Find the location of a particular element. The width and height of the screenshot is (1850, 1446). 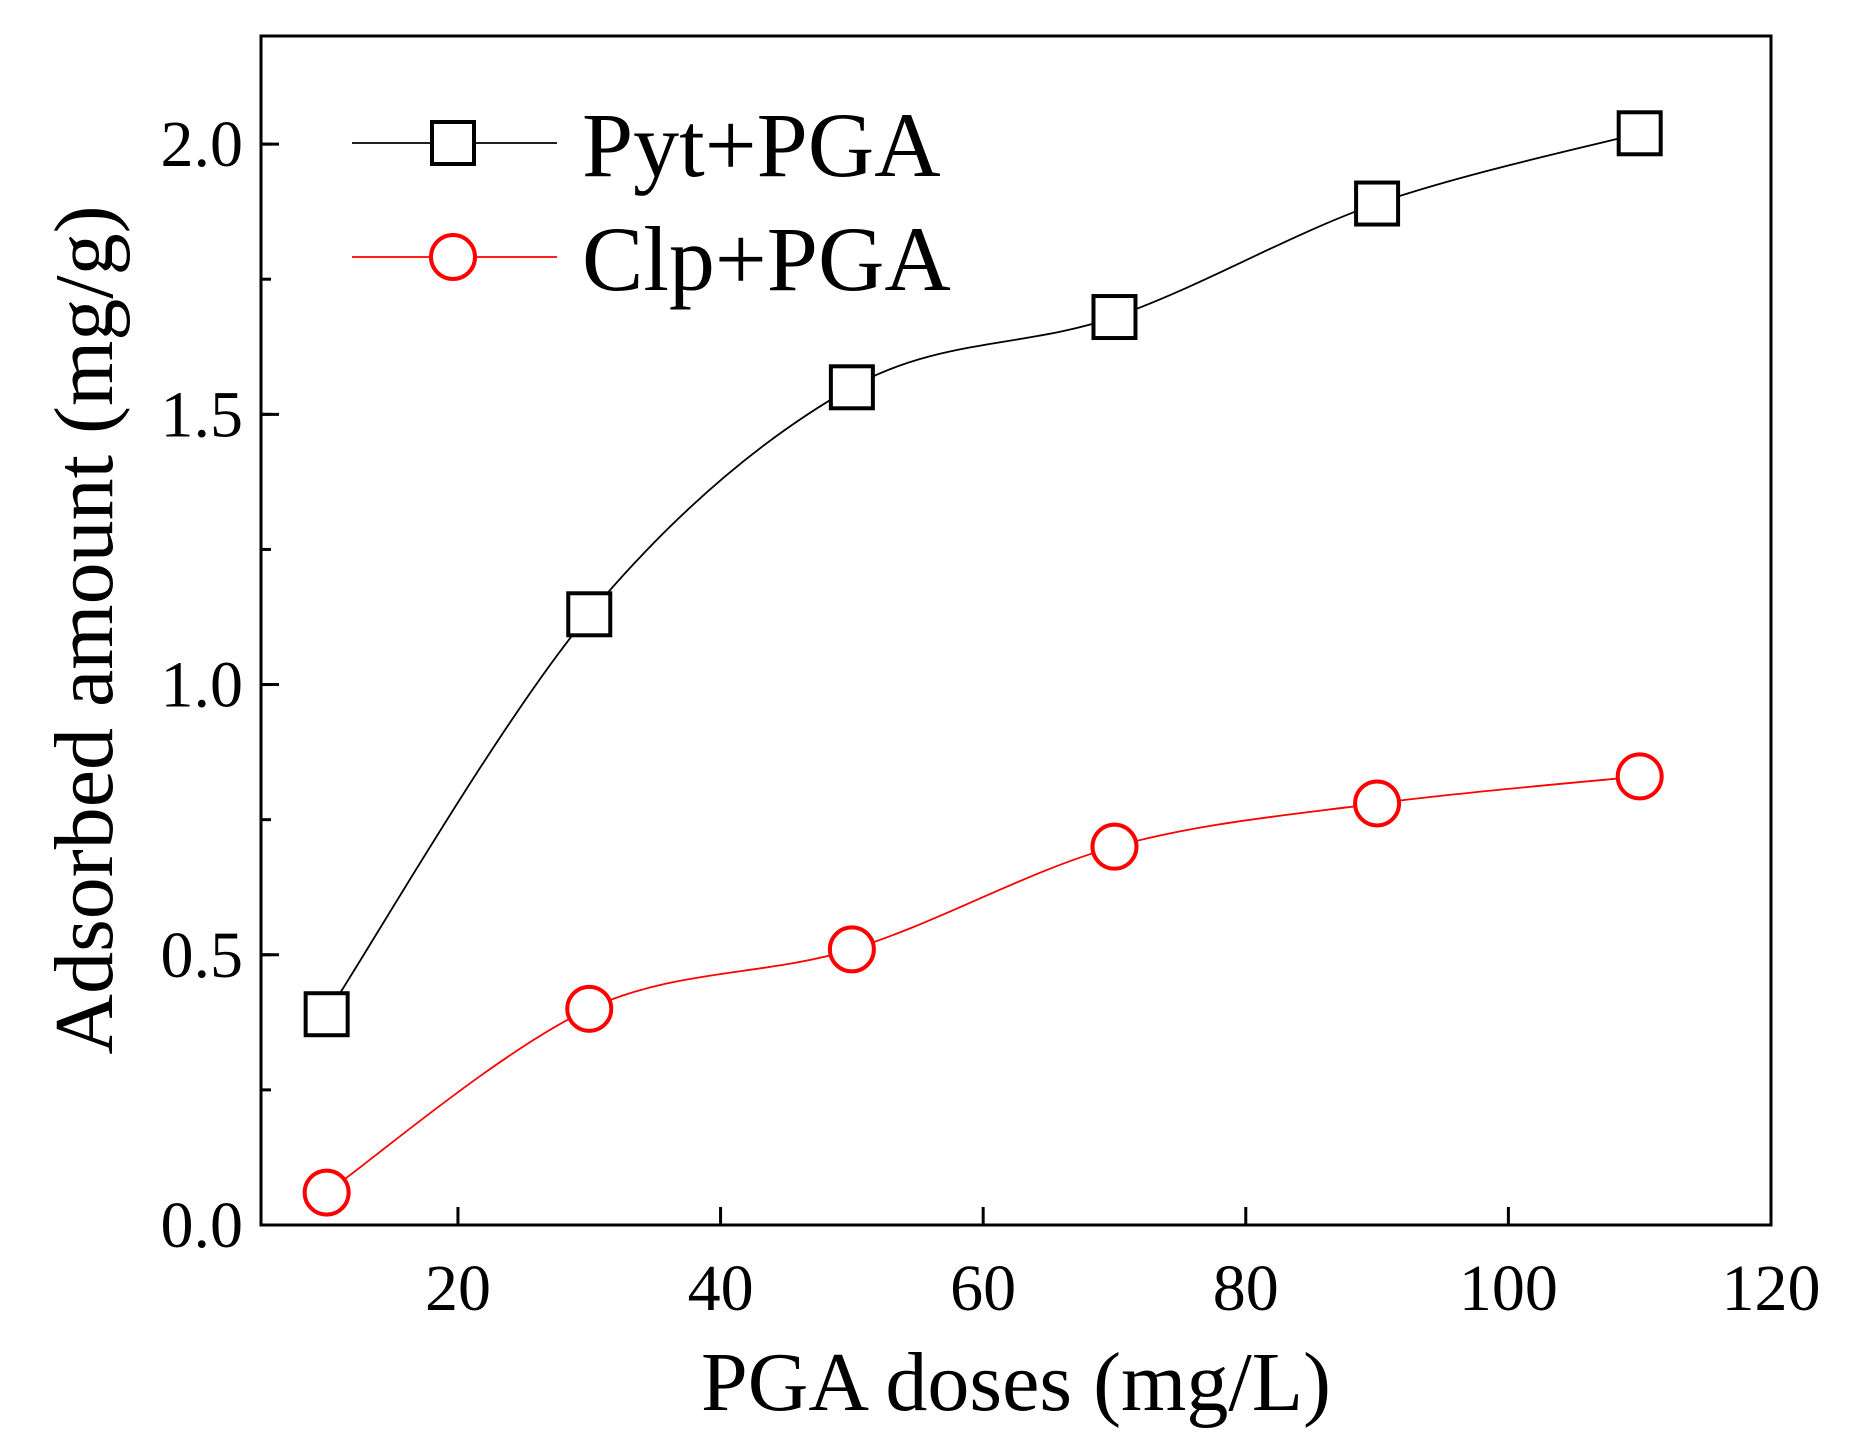

y-tick-label: 1.0 is located at coordinates (202, 685).